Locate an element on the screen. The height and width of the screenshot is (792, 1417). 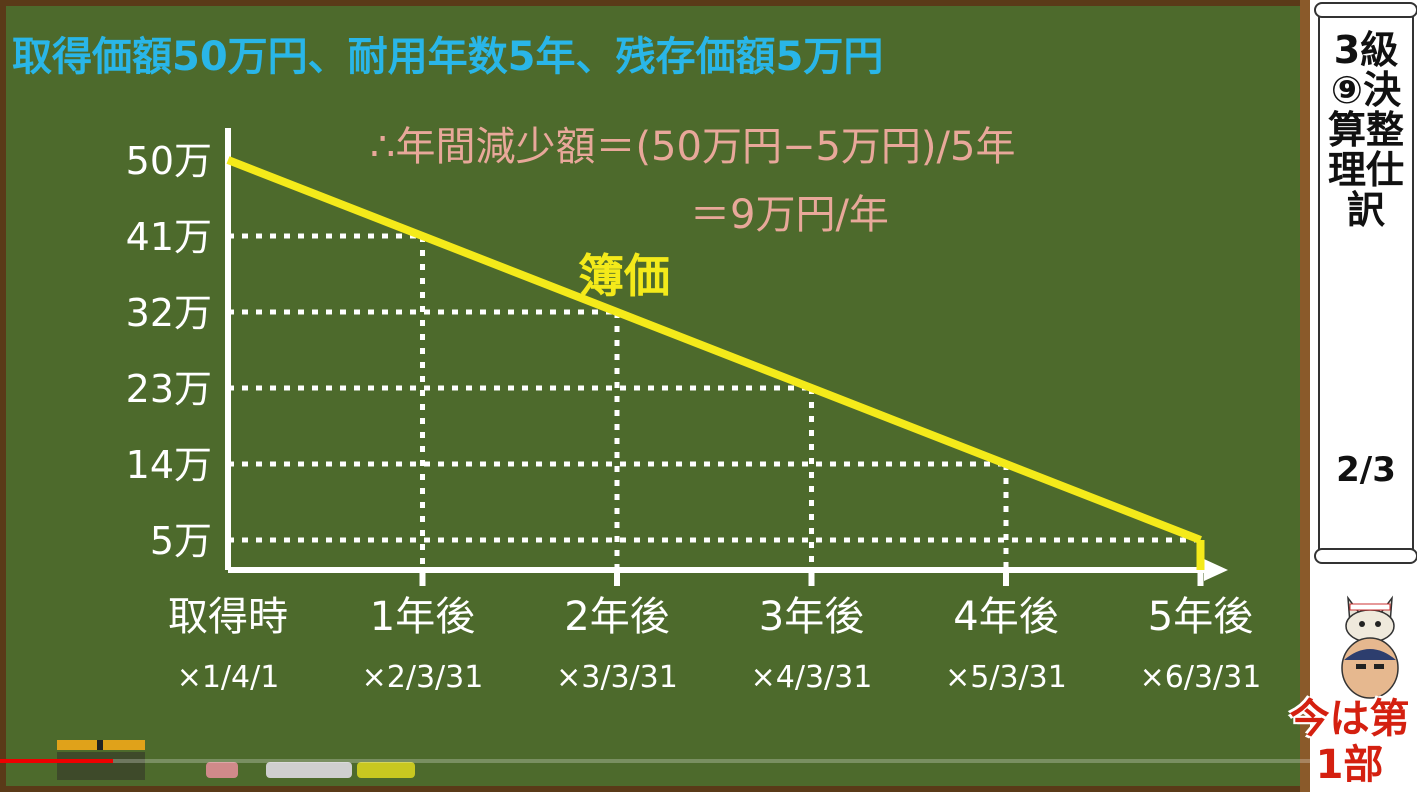
board-frame is located at coordinates (1305, 396).